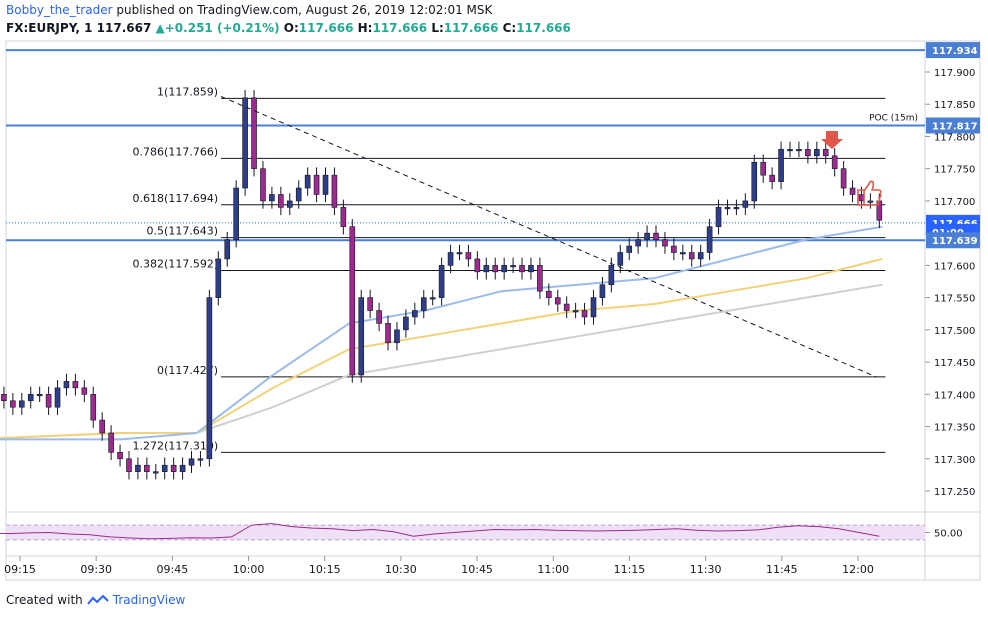 The image size is (988, 618). What do you see at coordinates (630, 569) in the screenshot?
I see `time-tick-label: 11:15` at bounding box center [630, 569].